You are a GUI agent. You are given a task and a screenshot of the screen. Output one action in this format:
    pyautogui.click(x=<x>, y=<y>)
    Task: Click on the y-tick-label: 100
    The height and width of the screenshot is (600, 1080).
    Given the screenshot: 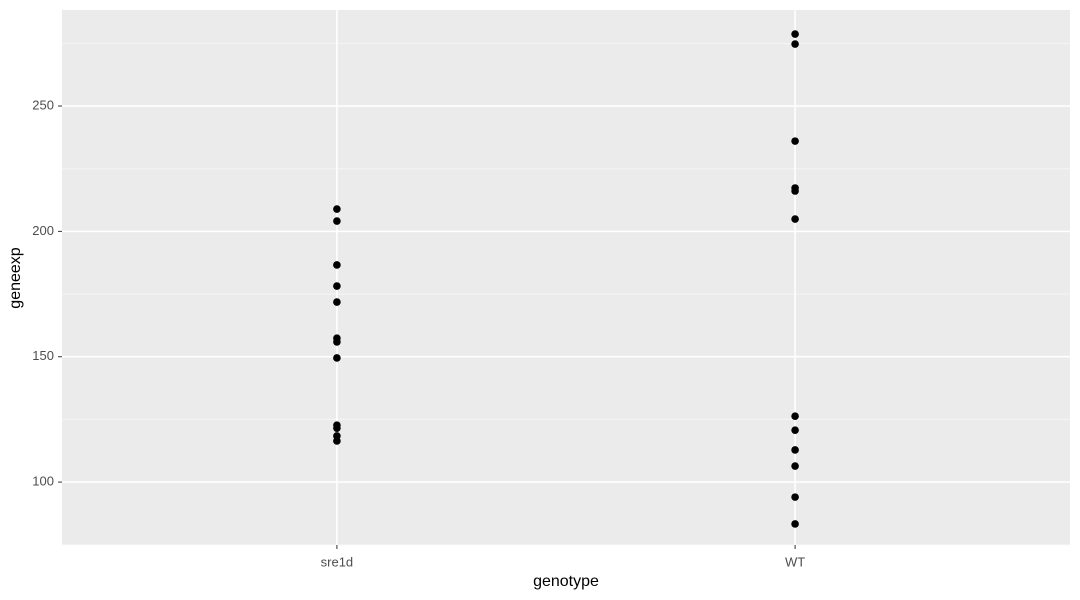 What is the action you would take?
    pyautogui.click(x=43, y=481)
    